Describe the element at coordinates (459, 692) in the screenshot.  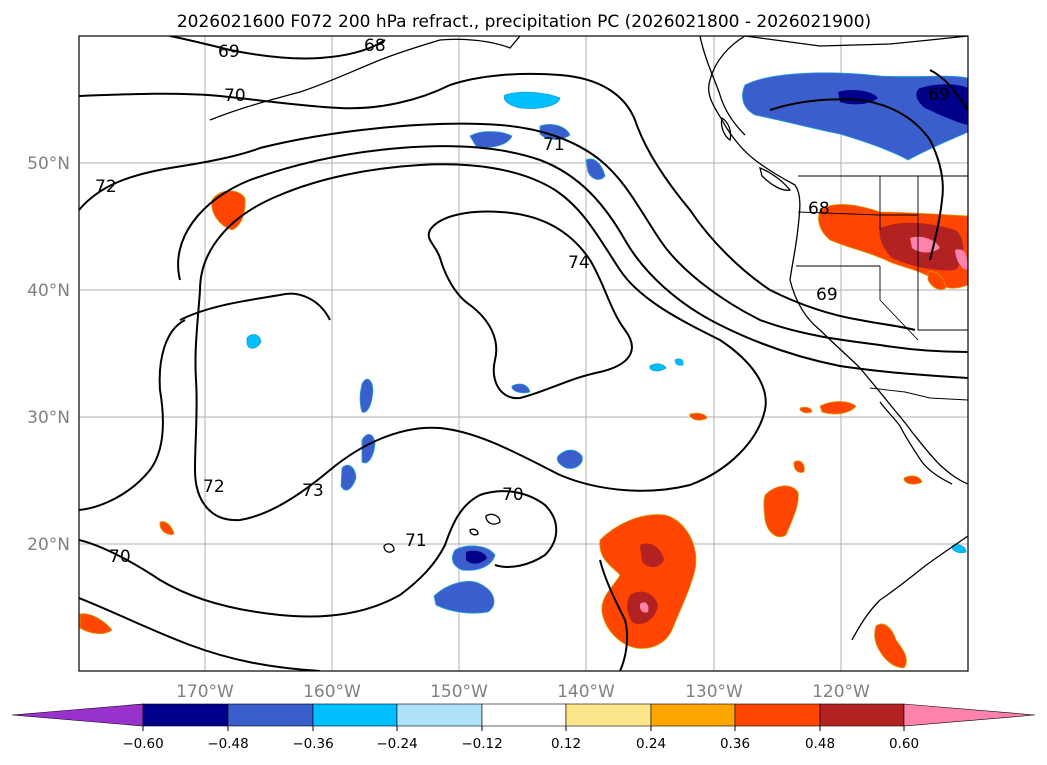
I see `lon-label-150w: 150°W` at that location.